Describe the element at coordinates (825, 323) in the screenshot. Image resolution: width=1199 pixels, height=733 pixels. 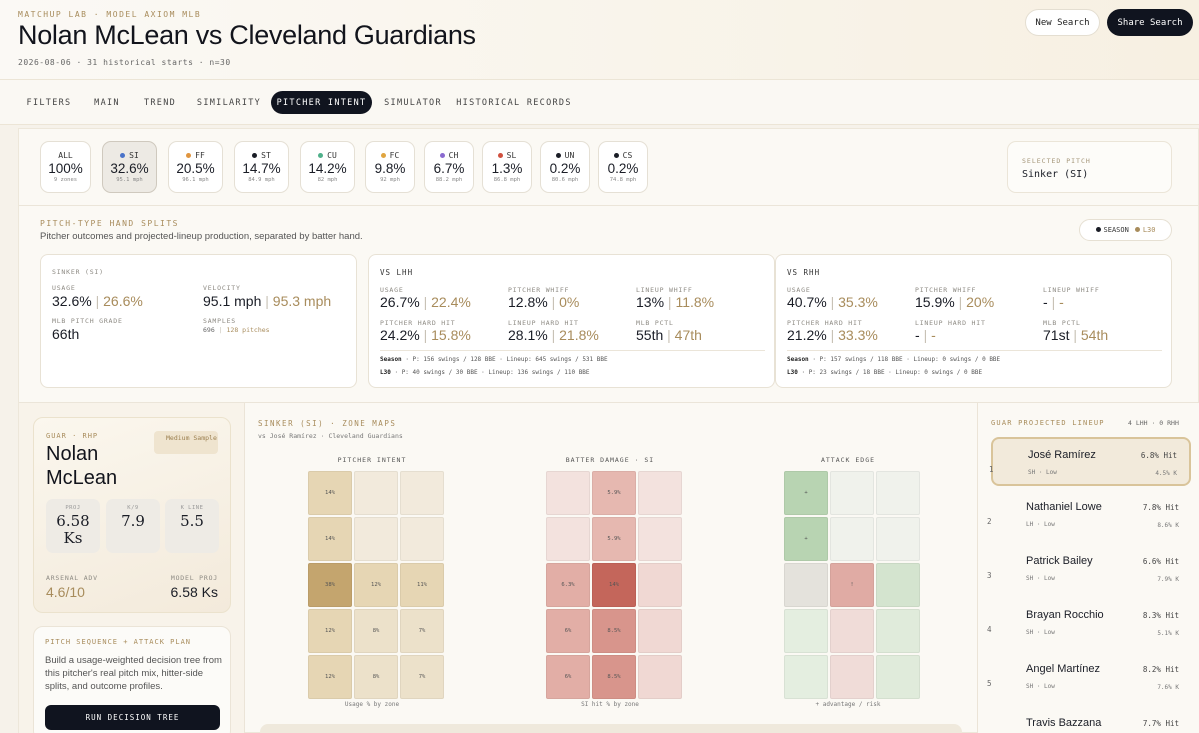
I see `pitcher-hard-hit-label: PITCHER HARD HIT` at that location.